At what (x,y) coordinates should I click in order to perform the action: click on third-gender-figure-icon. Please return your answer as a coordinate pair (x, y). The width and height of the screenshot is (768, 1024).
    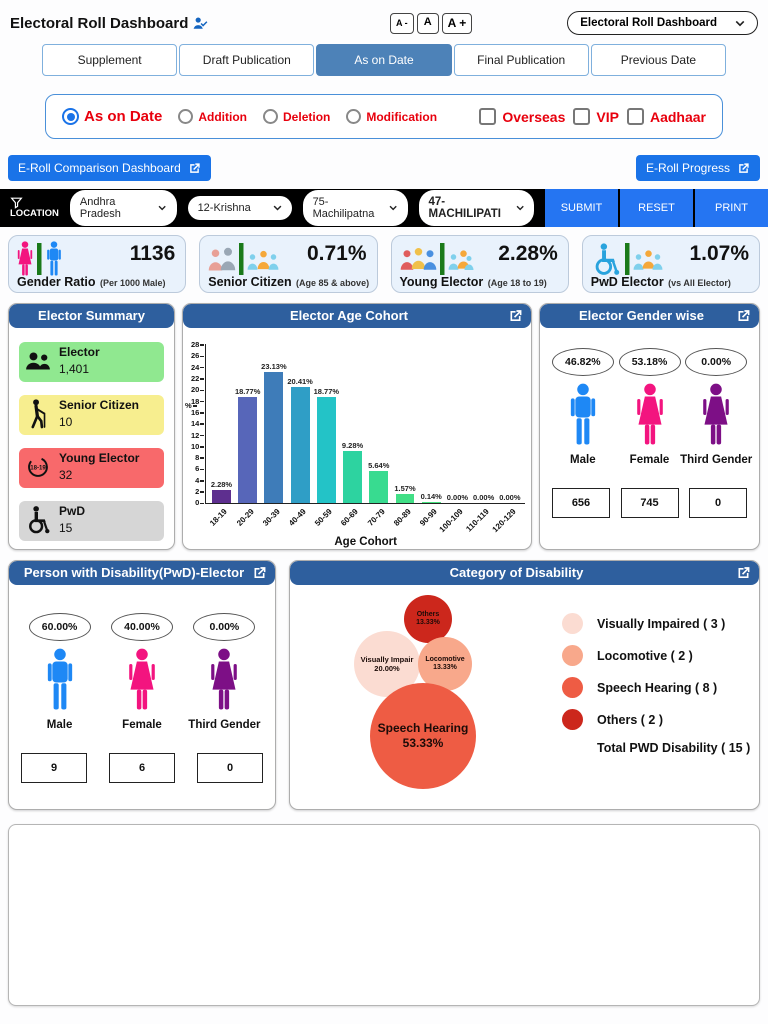
    Looking at the image, I should click on (224, 679).